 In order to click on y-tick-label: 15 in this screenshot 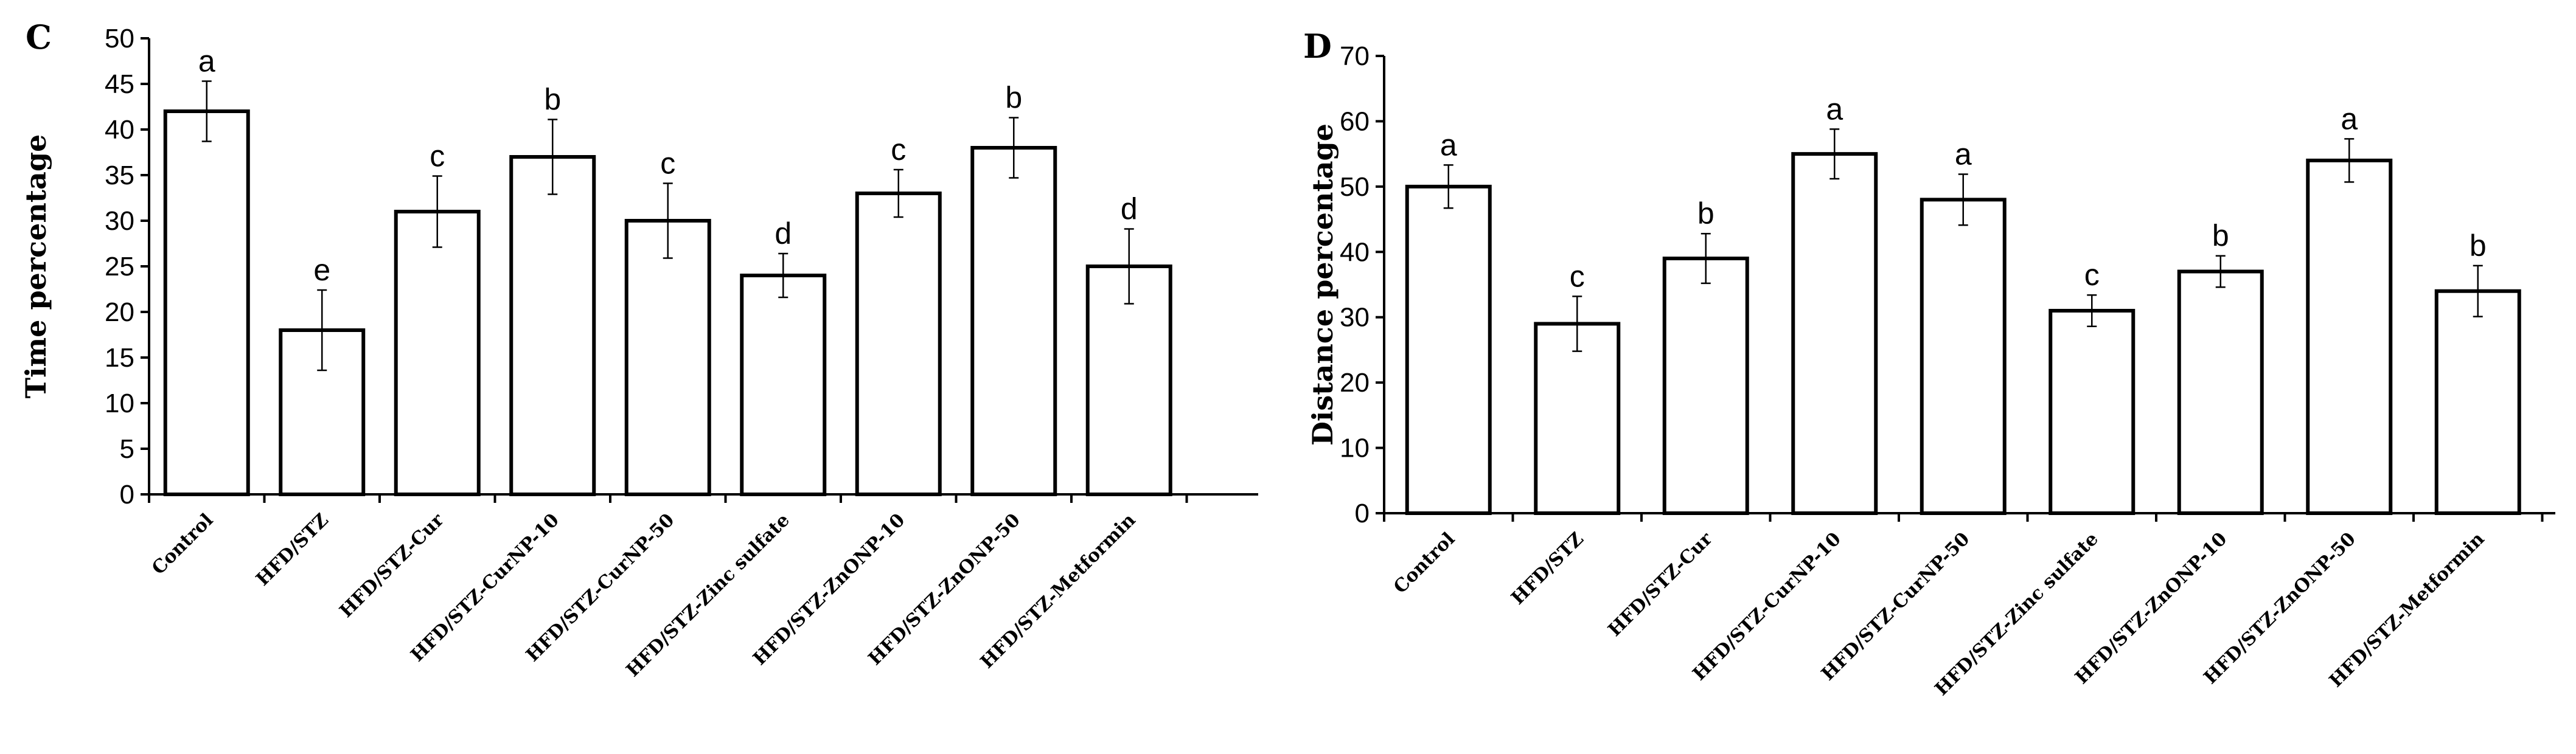, I will do `click(119, 358)`.